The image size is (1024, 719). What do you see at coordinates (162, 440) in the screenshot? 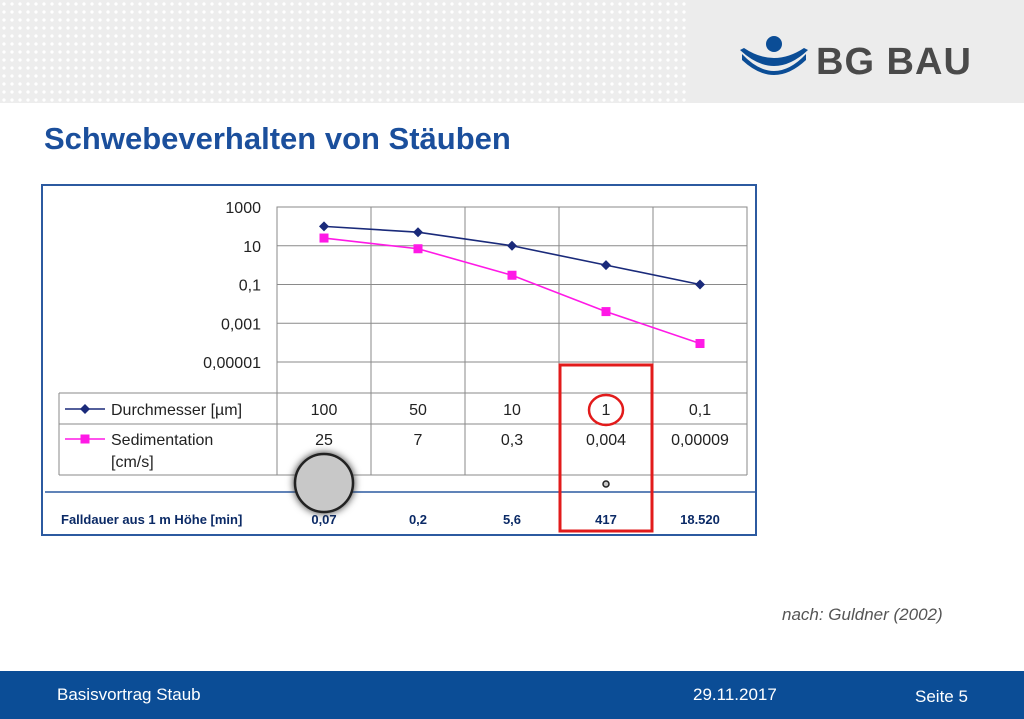
I see `legend-label: Sedimentation` at bounding box center [162, 440].